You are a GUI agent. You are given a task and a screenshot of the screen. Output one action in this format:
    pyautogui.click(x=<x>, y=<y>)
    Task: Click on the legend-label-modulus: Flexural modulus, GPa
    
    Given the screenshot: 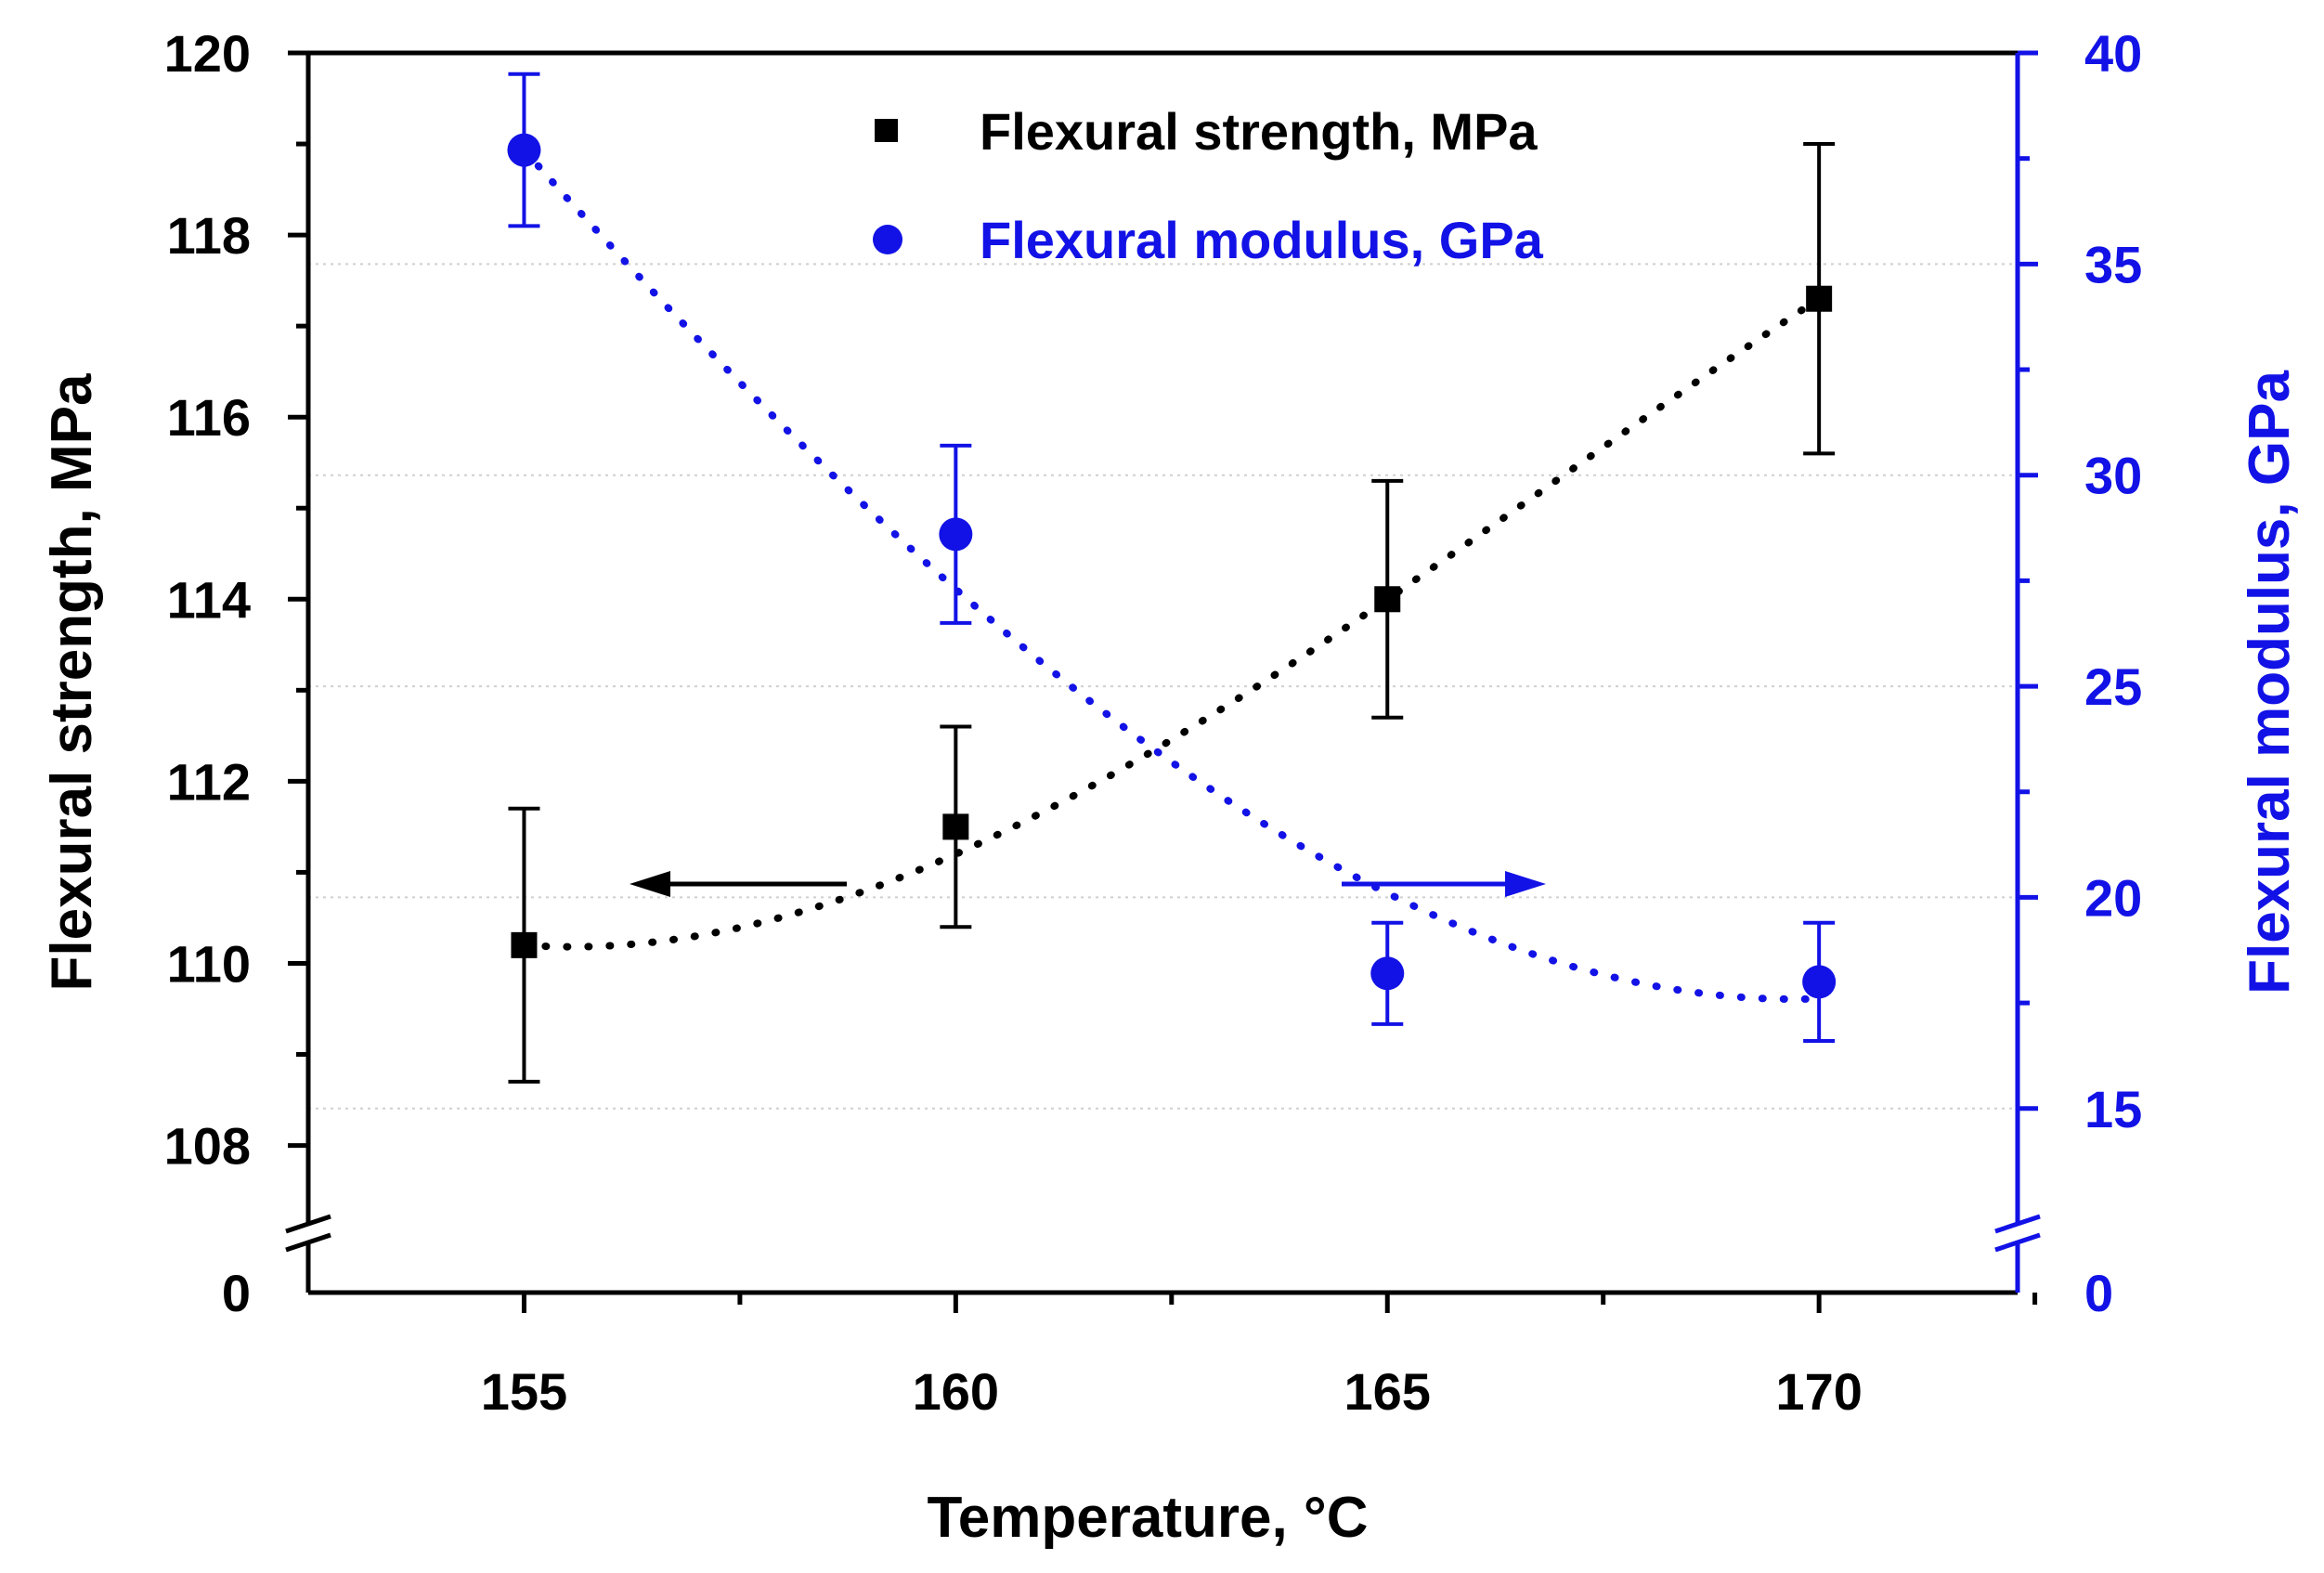 What is the action you would take?
    pyautogui.click(x=1262, y=240)
    